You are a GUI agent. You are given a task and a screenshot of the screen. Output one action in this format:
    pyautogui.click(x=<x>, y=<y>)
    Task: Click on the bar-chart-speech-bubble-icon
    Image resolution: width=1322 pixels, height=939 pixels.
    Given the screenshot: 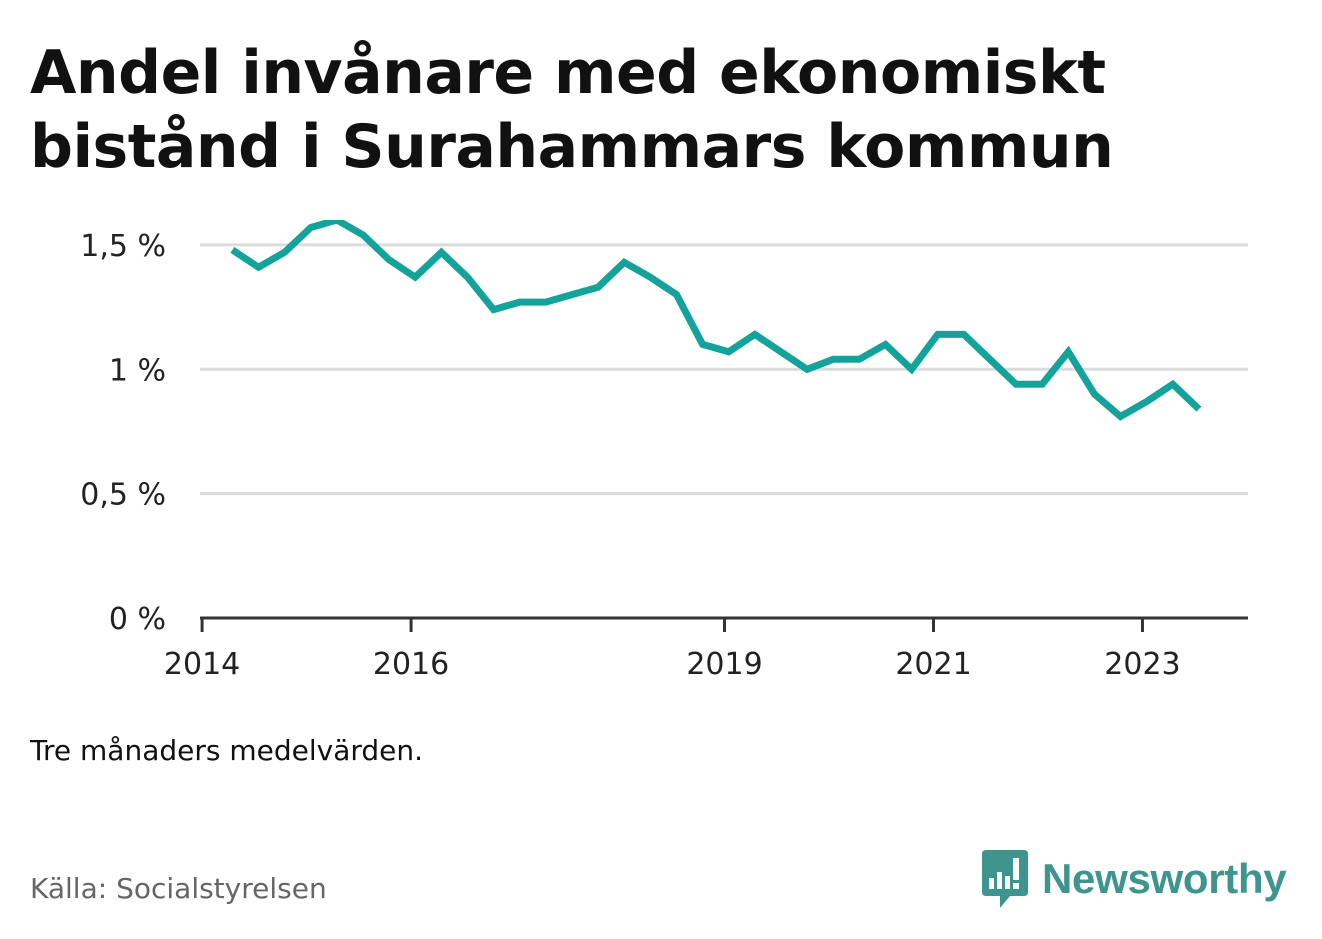 What is the action you would take?
    pyautogui.click(x=1005, y=879)
    